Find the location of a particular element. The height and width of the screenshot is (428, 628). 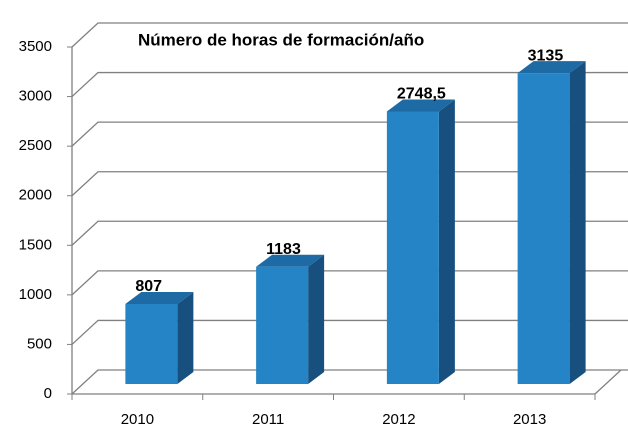

data-label: 807 is located at coordinates (148, 286).